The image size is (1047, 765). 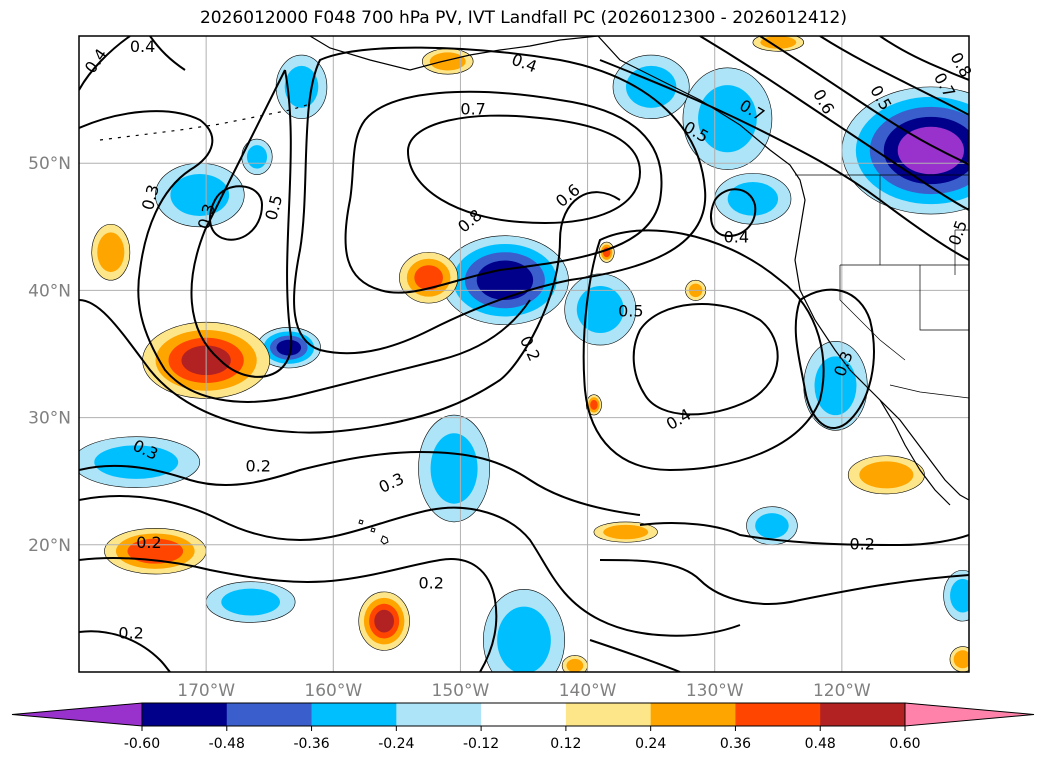 What do you see at coordinates (904, 744) in the screenshot?
I see `colorbar-tick-label: 0.60` at bounding box center [904, 744].